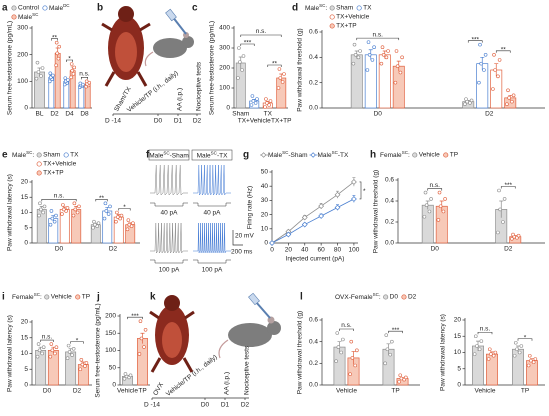  I want to click on legend-label: Sham, so click(51, 155).